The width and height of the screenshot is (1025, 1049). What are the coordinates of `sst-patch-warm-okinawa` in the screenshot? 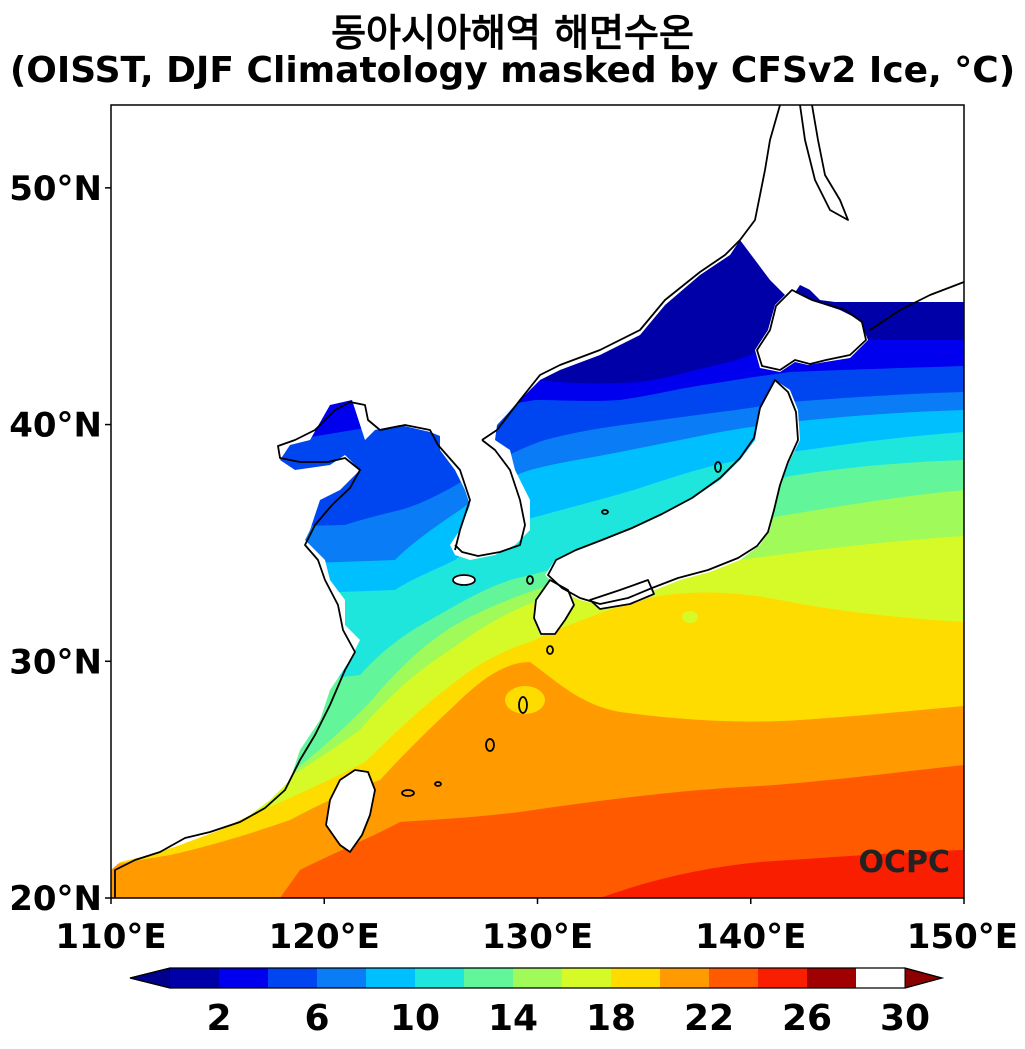 It's located at (525, 700).